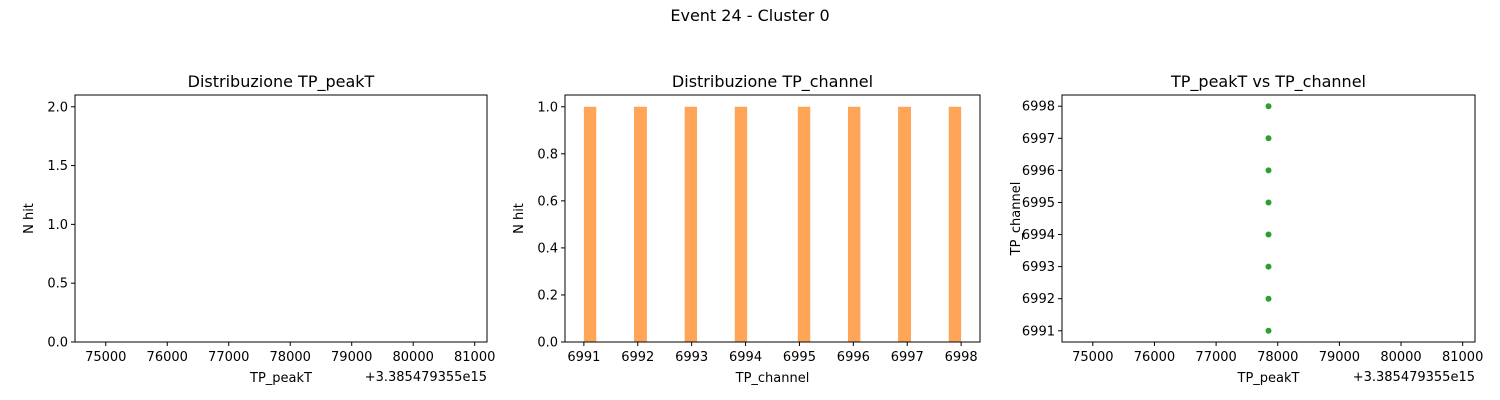 This screenshot has width=1500, height=400. Describe the element at coordinates (749, 15) in the screenshot. I see `figure-suptitle: Event 24 - Cluster 0` at that location.